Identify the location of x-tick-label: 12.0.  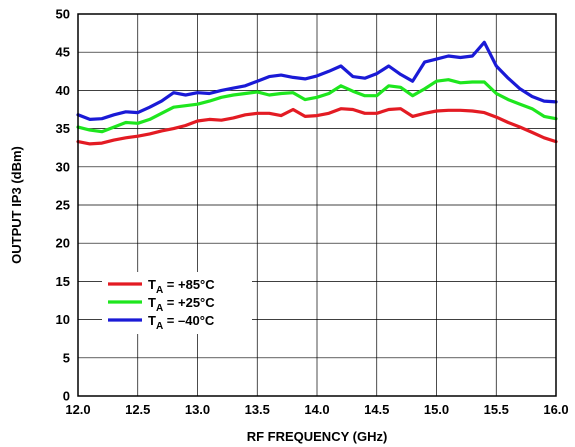
(77, 409).